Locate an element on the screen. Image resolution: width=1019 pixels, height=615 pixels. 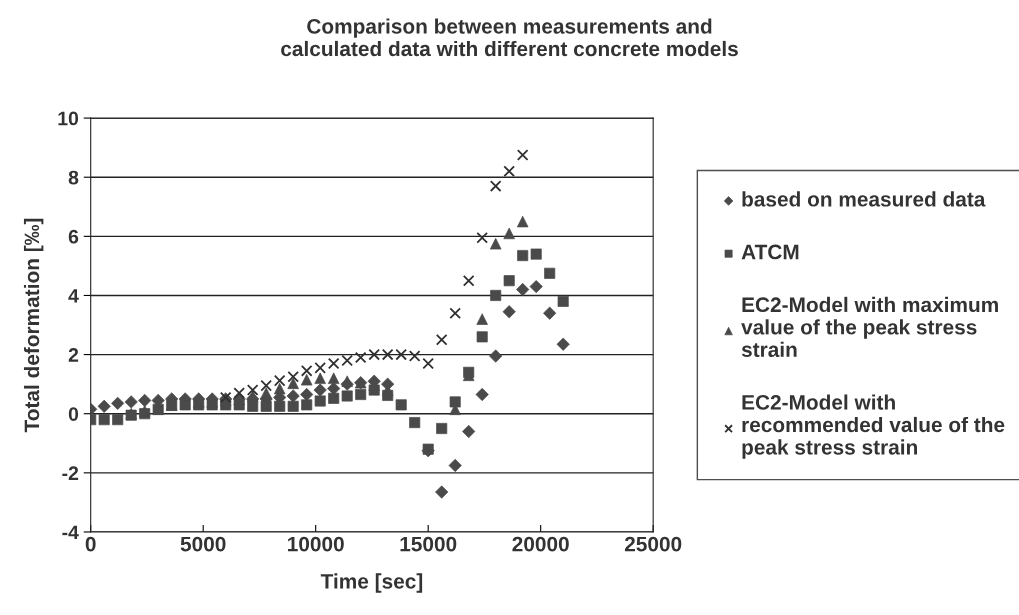
y-tick-label: -4 is located at coordinates (70, 532).